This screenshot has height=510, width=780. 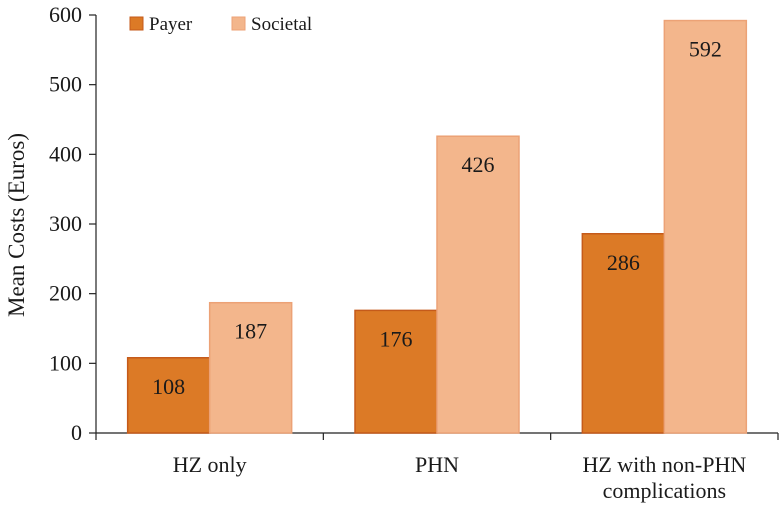 What do you see at coordinates (220, 24) in the screenshot?
I see `legend: Payer Societal` at bounding box center [220, 24].